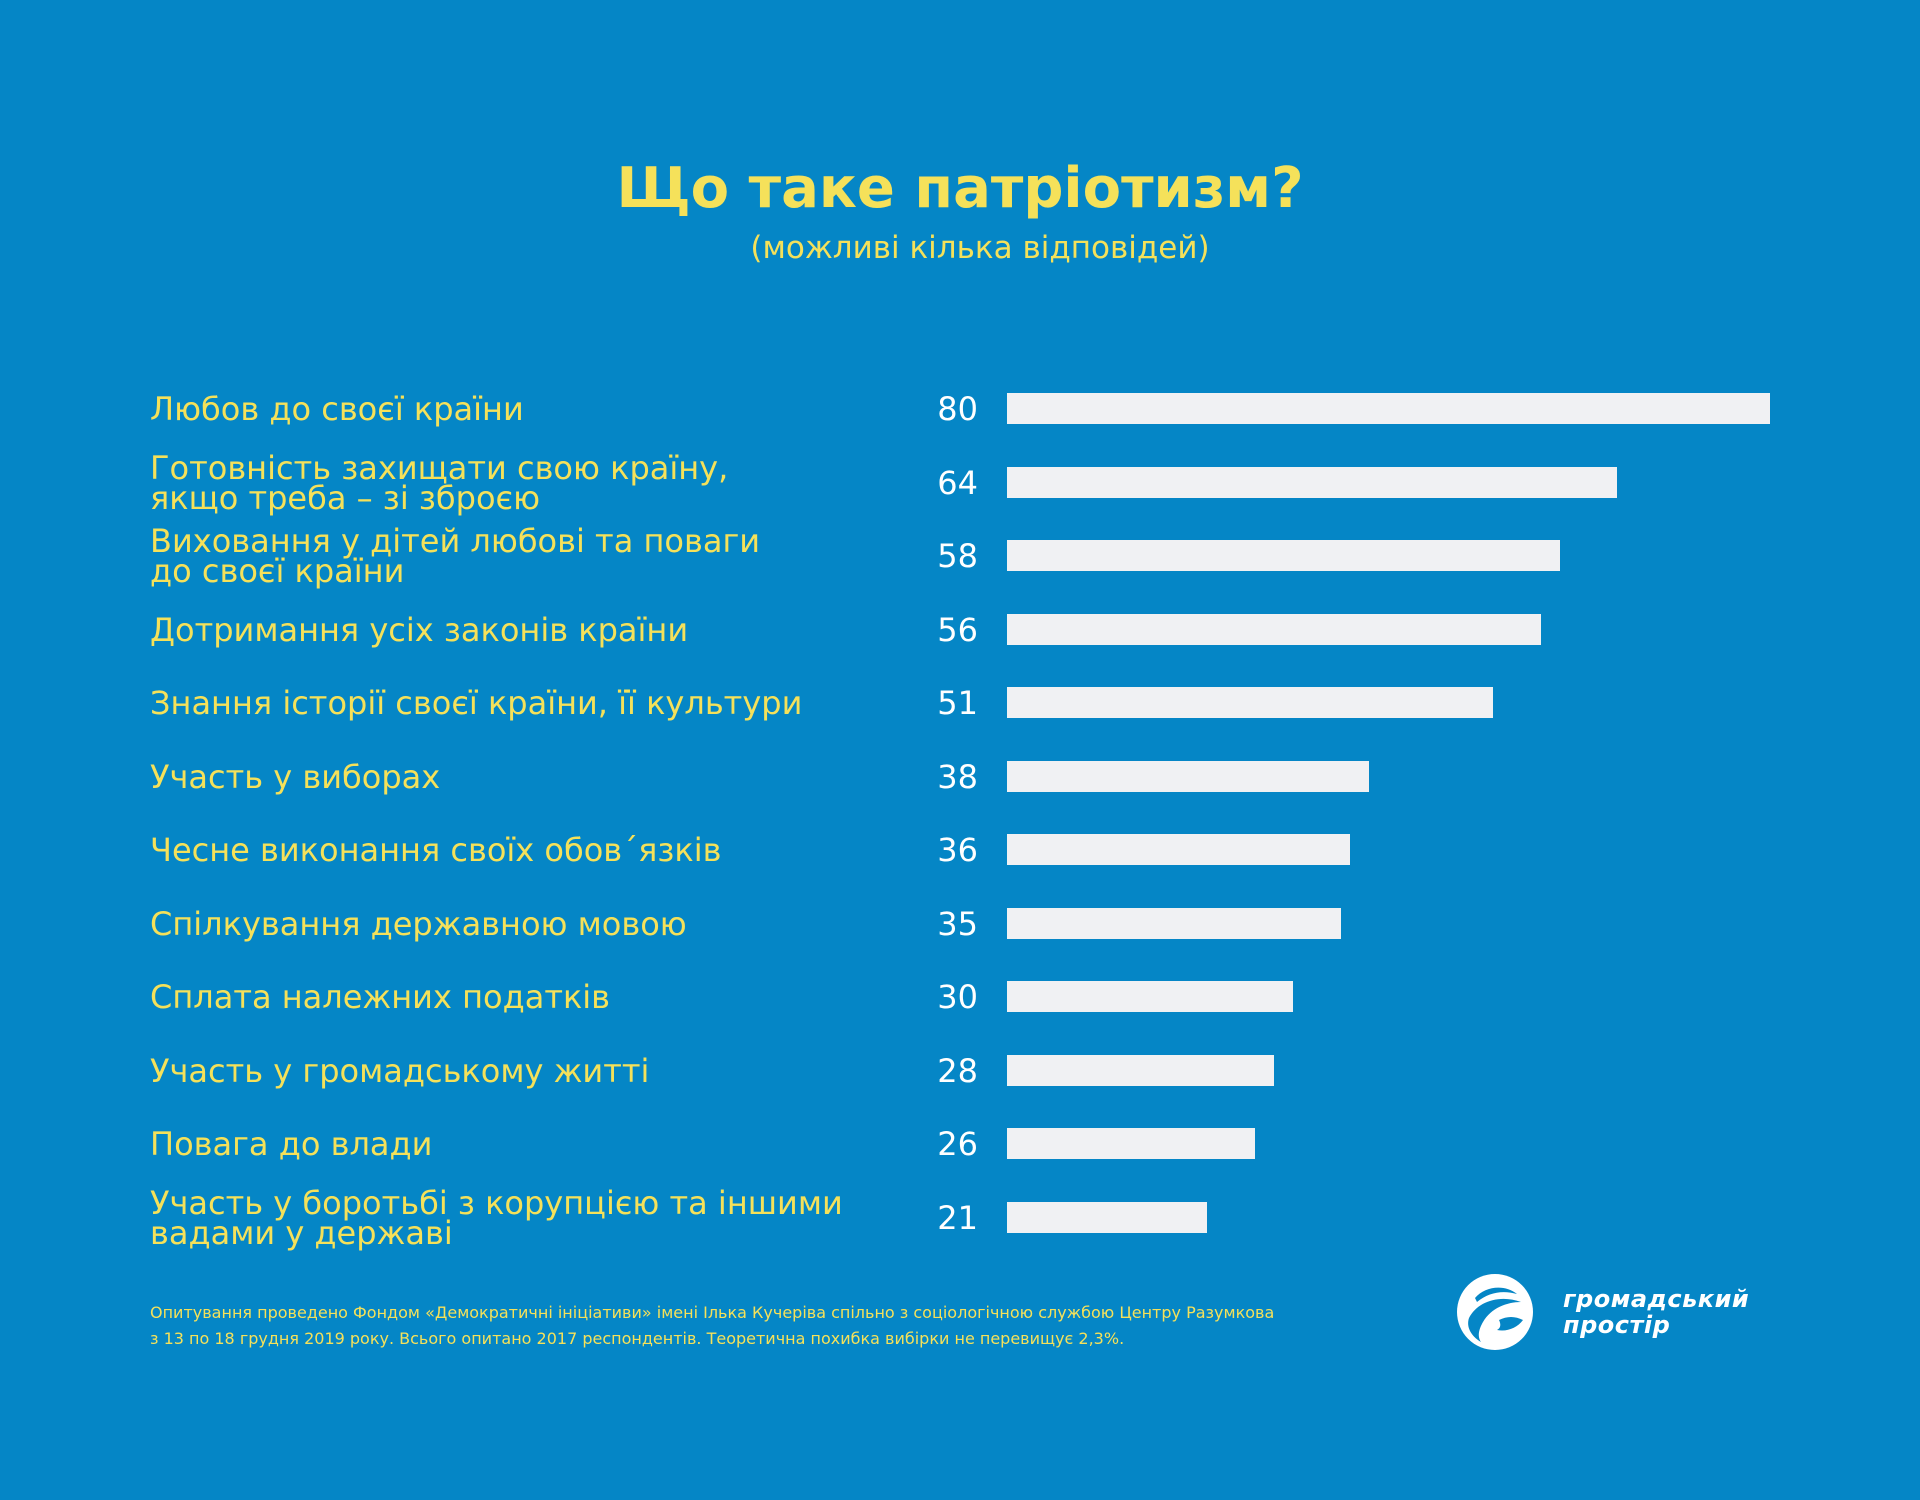 The width and height of the screenshot is (1920, 1500). What do you see at coordinates (1617, 1325) in the screenshot?
I see `logo-text-line-2: простір` at bounding box center [1617, 1325].